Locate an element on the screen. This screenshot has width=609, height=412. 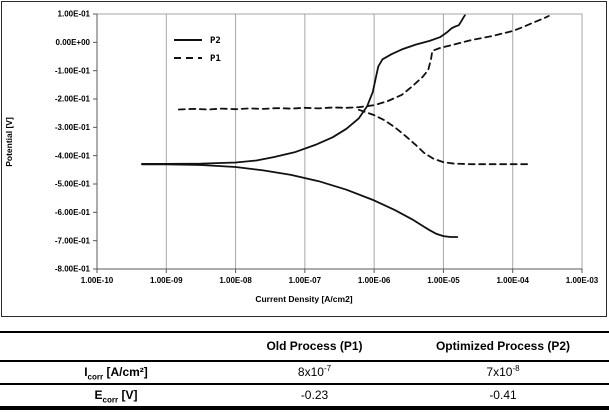
icorr-optimized-value: 7x10-8 is located at coordinates (503, 372).